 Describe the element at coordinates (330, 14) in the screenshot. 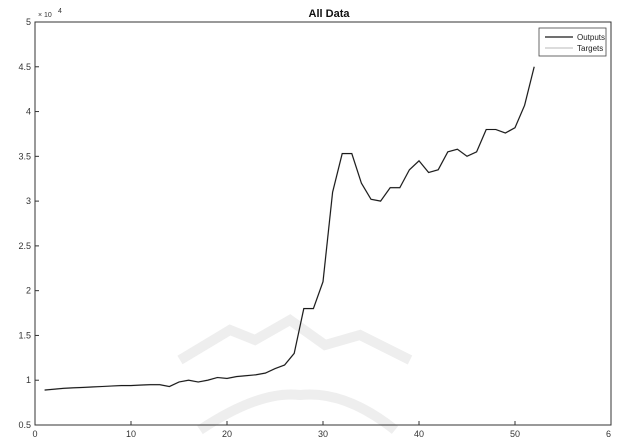

I see `chart-title: All Data` at that location.